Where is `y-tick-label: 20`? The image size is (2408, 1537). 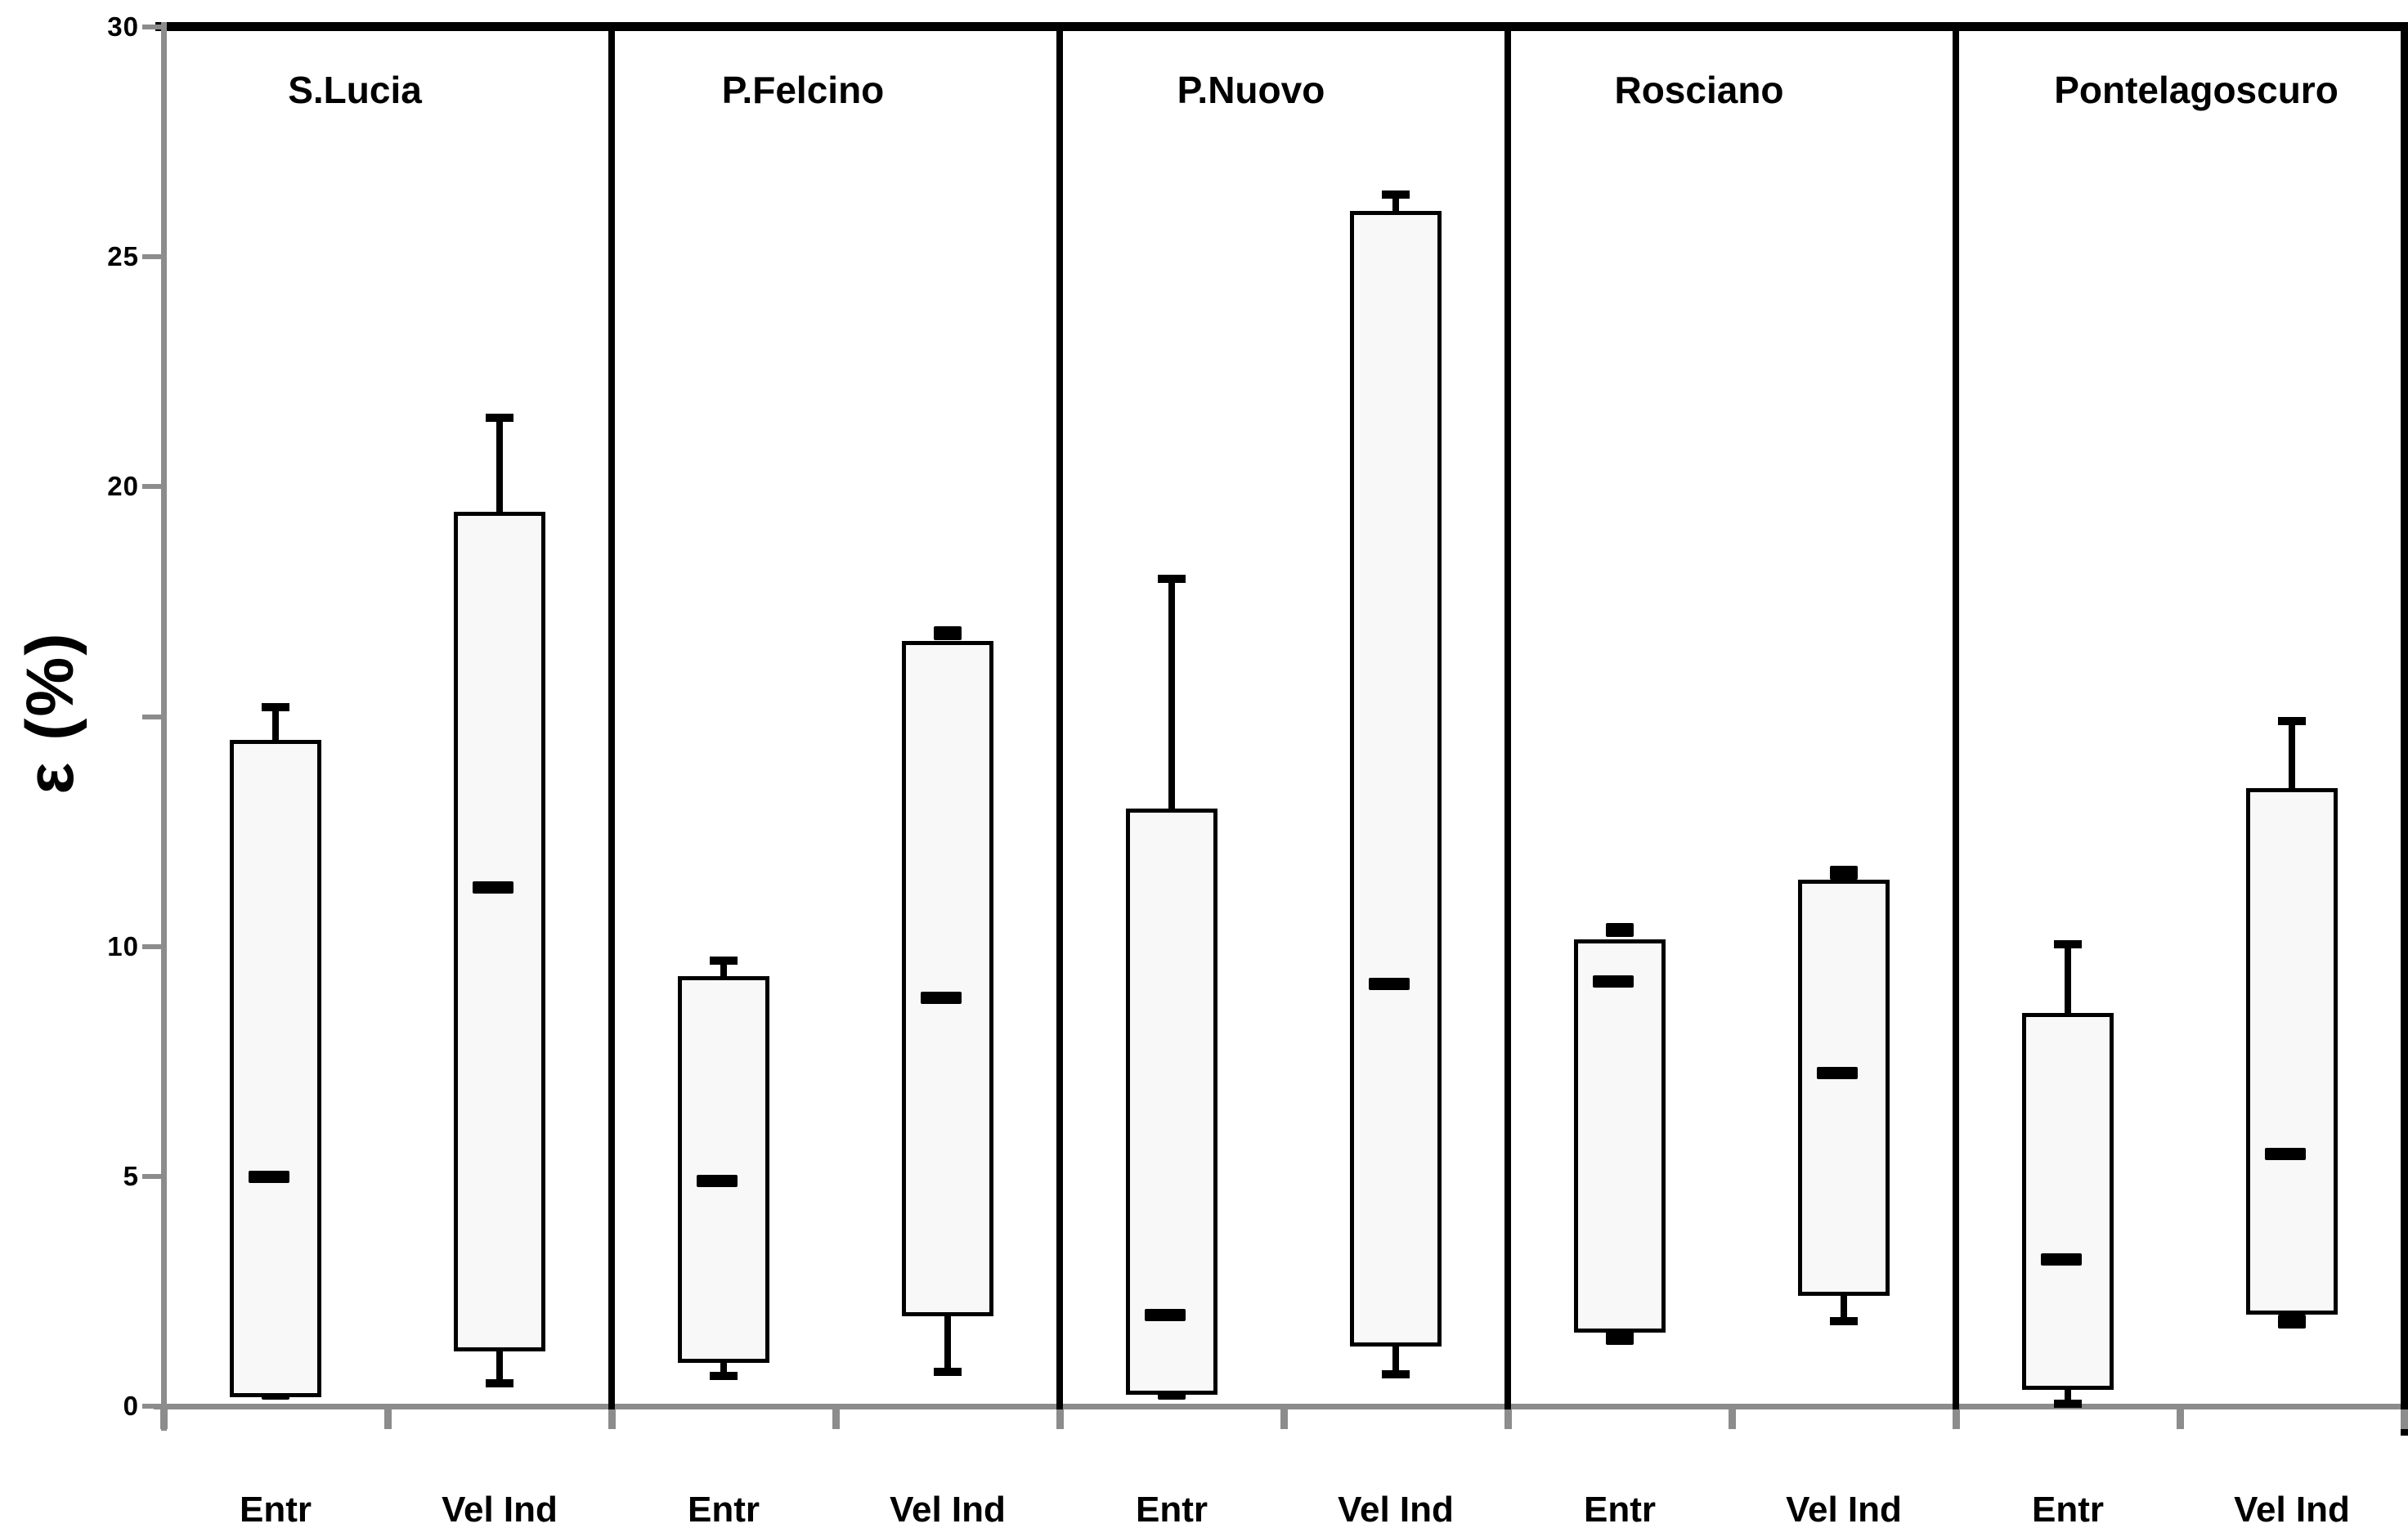
y-tick-label: 20 is located at coordinates (123, 486).